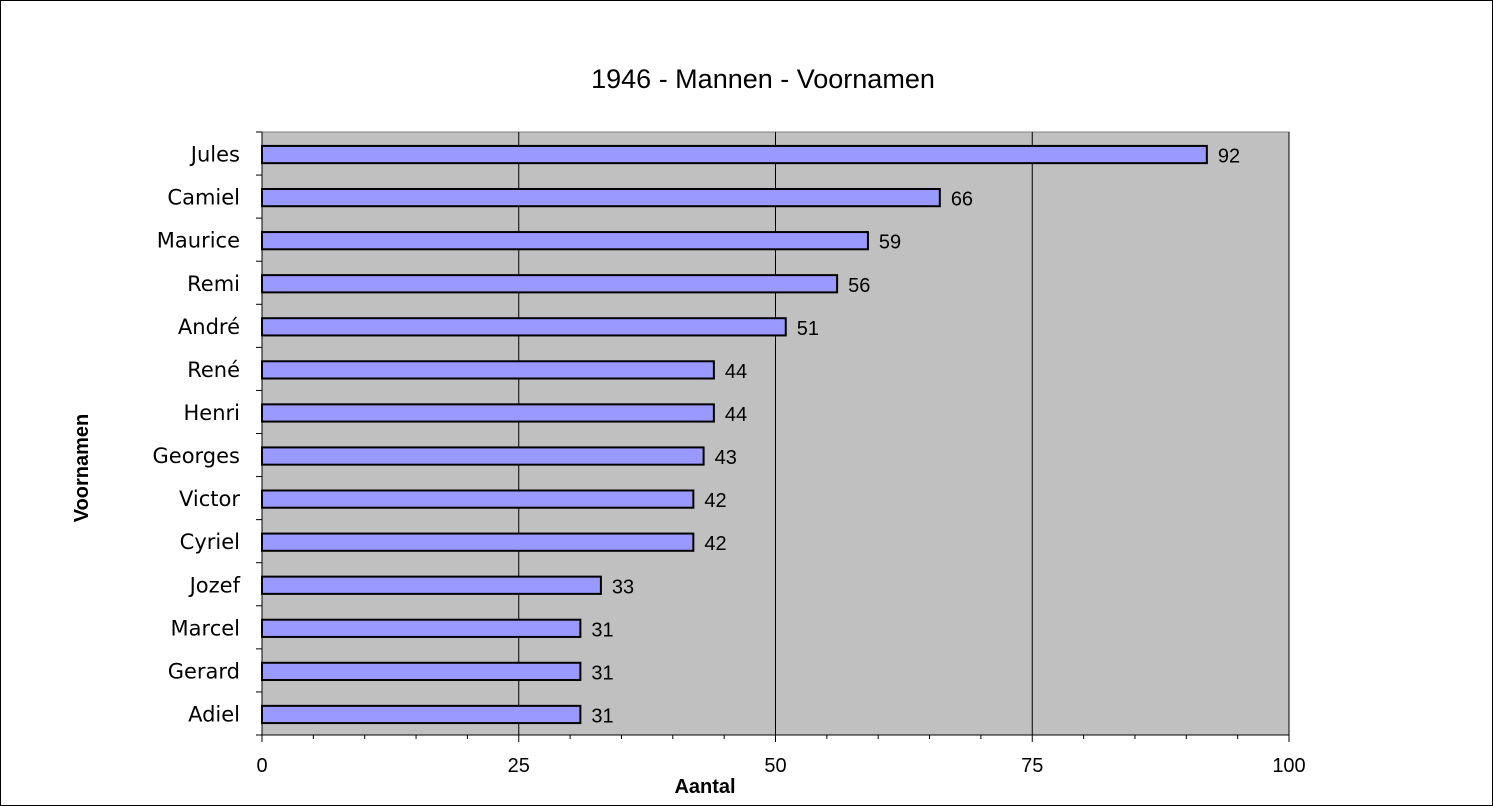  What do you see at coordinates (859, 286) in the screenshot?
I see `data-label: 56` at bounding box center [859, 286].